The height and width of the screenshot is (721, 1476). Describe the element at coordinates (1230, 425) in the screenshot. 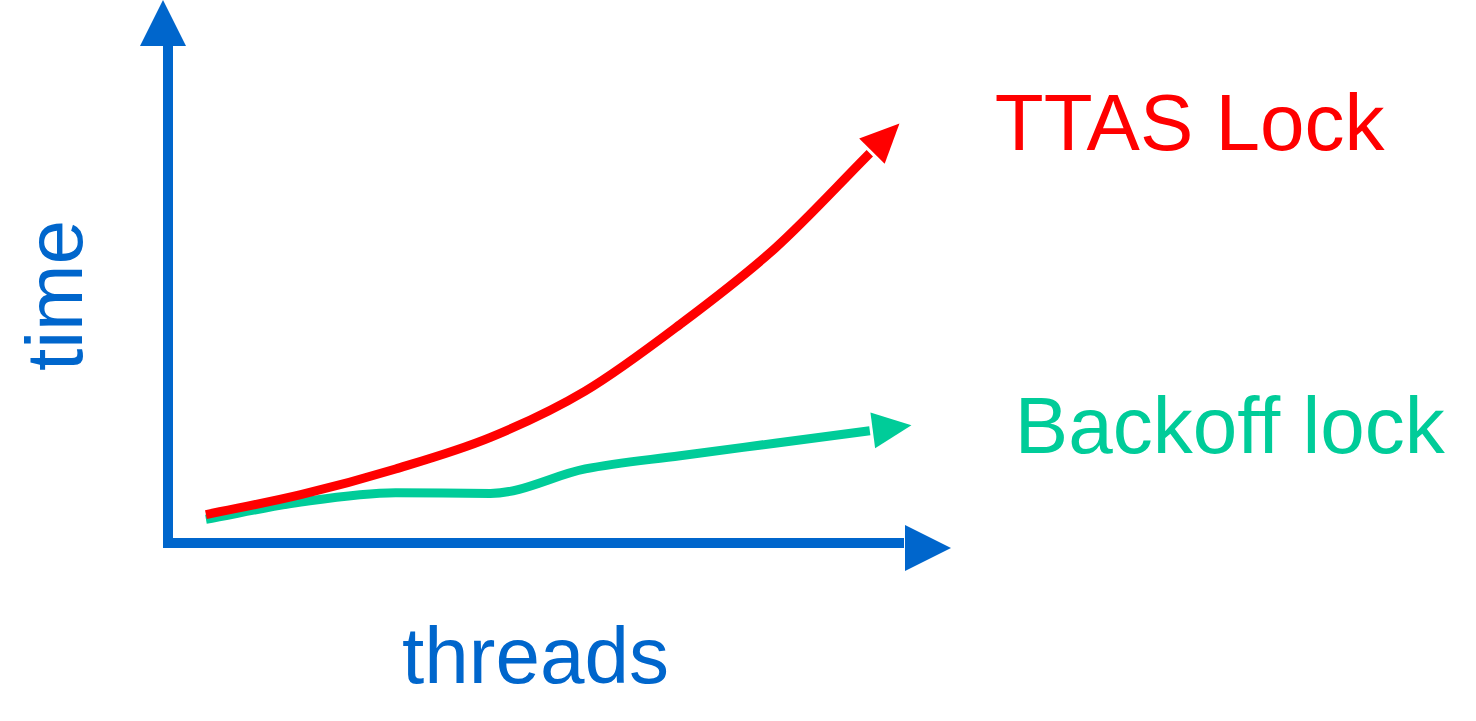

I see `legend-label: Backoff lock` at that location.